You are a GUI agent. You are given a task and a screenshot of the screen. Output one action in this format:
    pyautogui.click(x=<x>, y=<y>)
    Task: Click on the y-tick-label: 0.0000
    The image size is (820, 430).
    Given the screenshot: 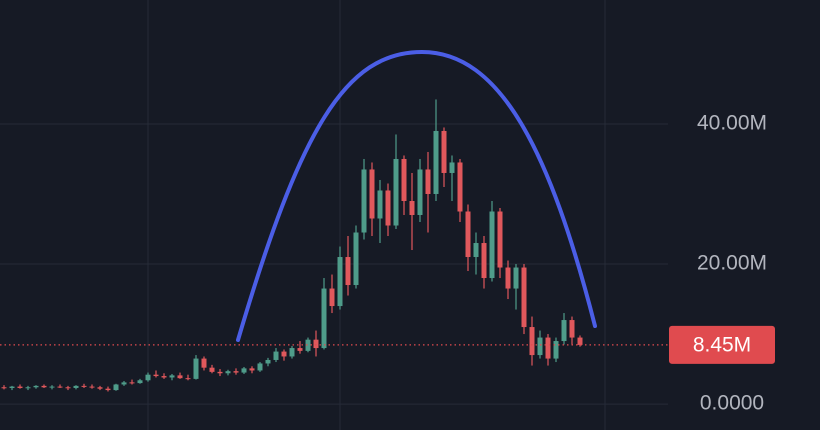 What is the action you would take?
    pyautogui.click(x=732, y=403)
    